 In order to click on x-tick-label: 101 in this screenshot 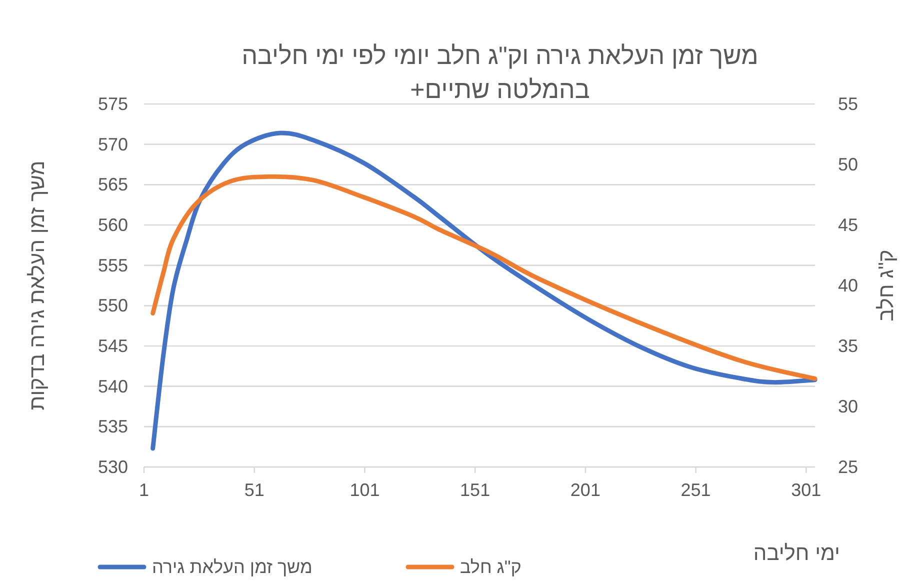, I will do `click(365, 490)`.